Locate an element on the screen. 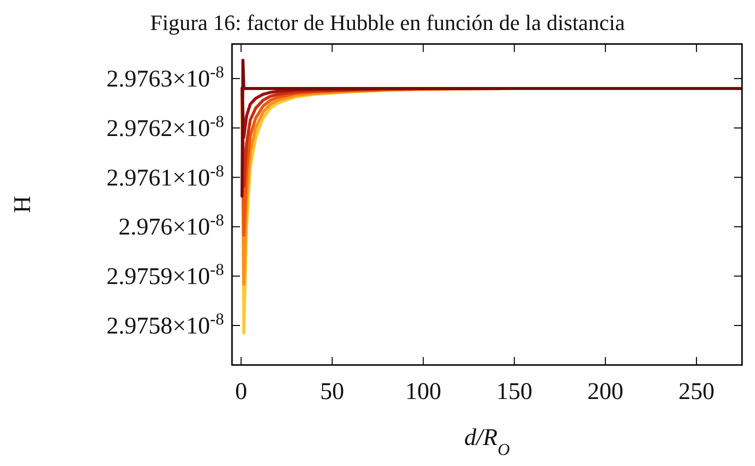  y-axis-title: H is located at coordinates (23, 205).